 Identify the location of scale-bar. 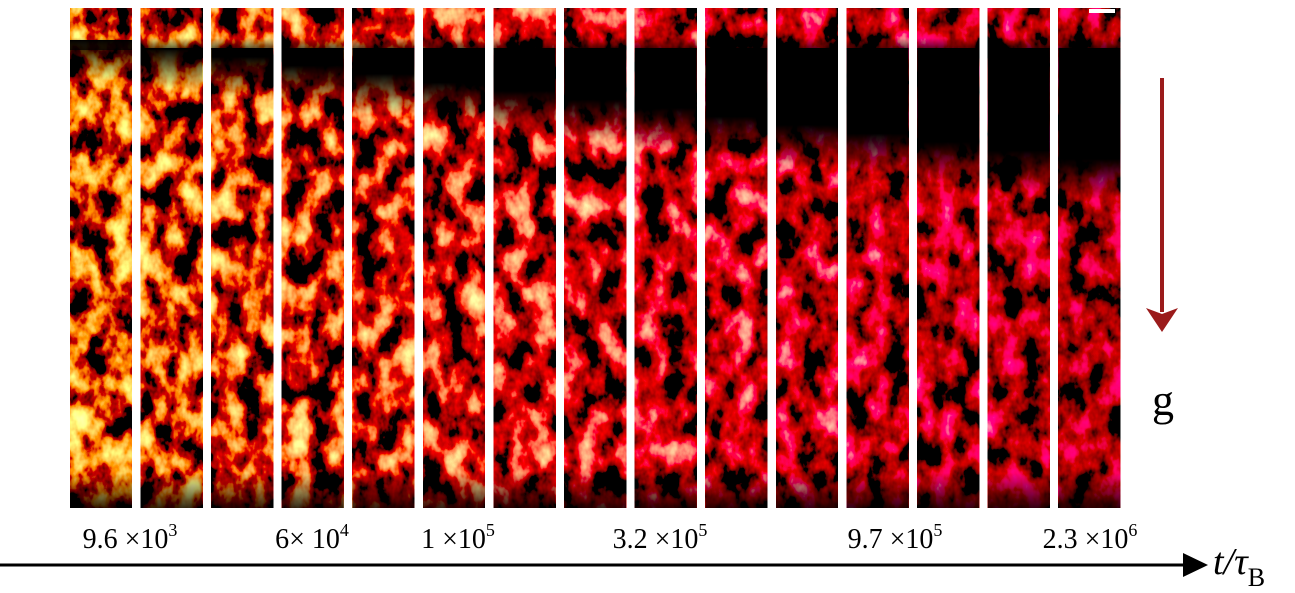
(1102, 11).